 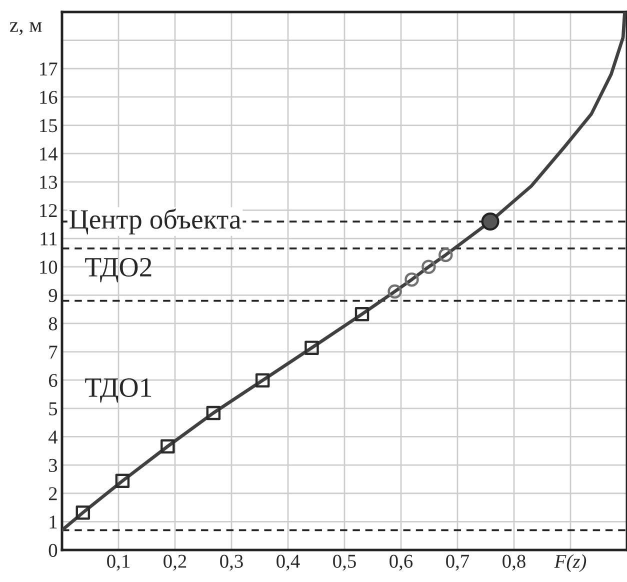 What do you see at coordinates (53, 409) in the screenshot?
I see `y-tick-label: 5` at bounding box center [53, 409].